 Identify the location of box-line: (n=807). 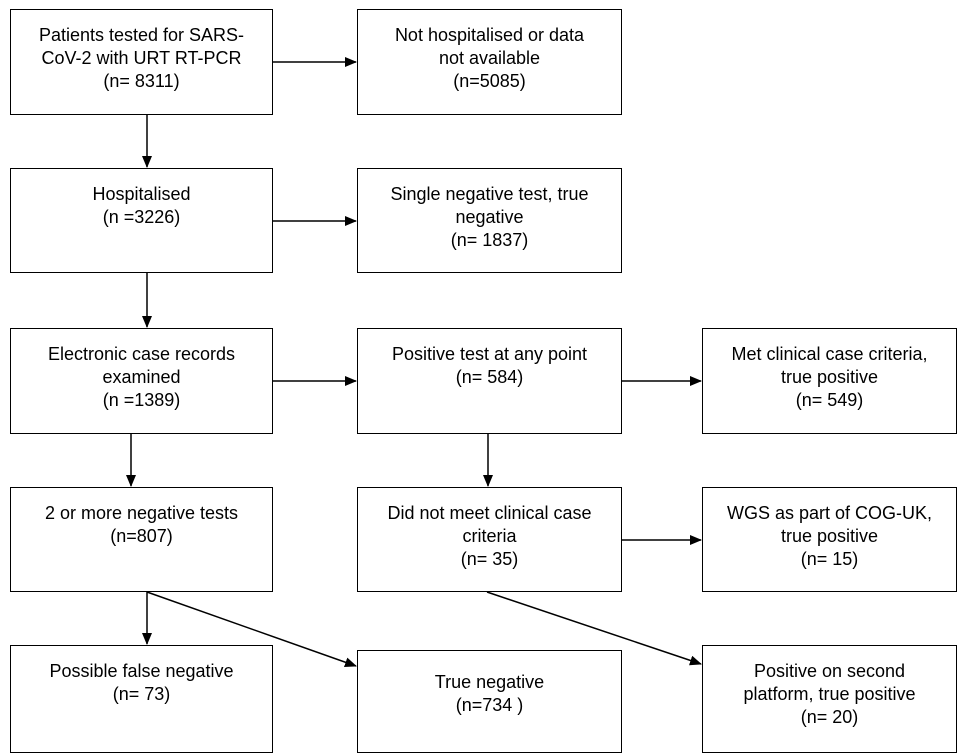
(141, 536).